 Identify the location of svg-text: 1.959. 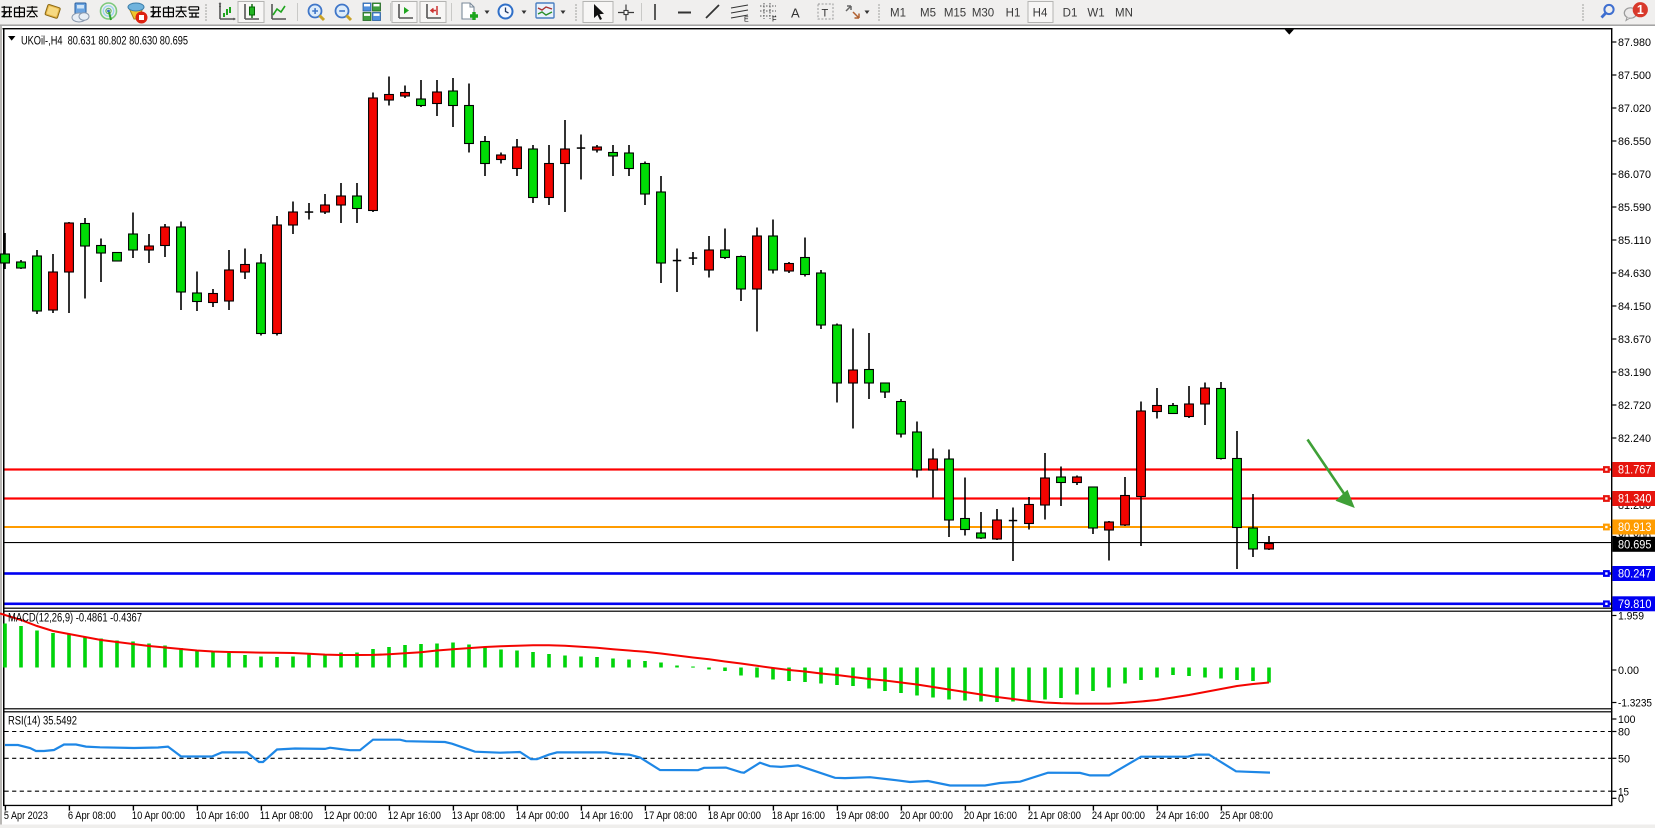
(1631, 617).